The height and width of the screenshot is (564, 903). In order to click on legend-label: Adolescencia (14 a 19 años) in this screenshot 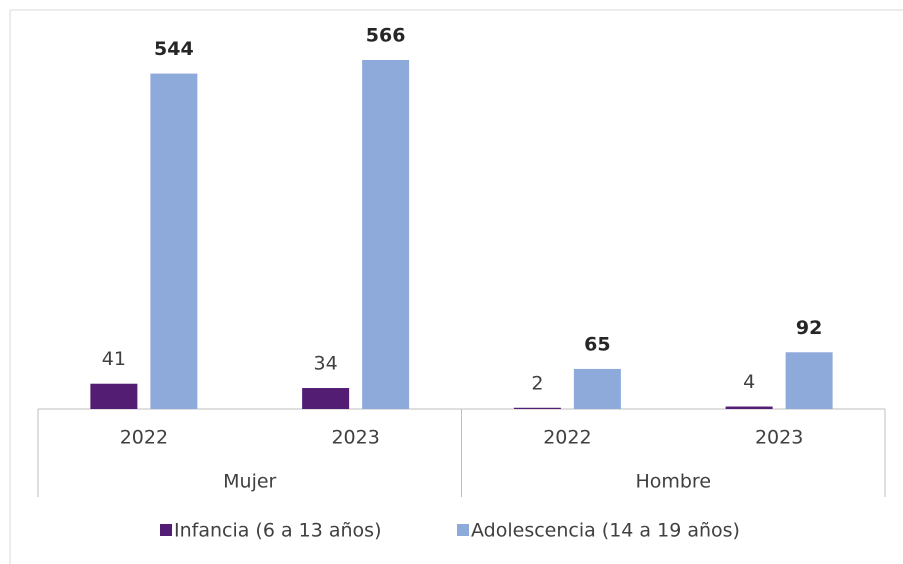, I will do `click(605, 531)`.